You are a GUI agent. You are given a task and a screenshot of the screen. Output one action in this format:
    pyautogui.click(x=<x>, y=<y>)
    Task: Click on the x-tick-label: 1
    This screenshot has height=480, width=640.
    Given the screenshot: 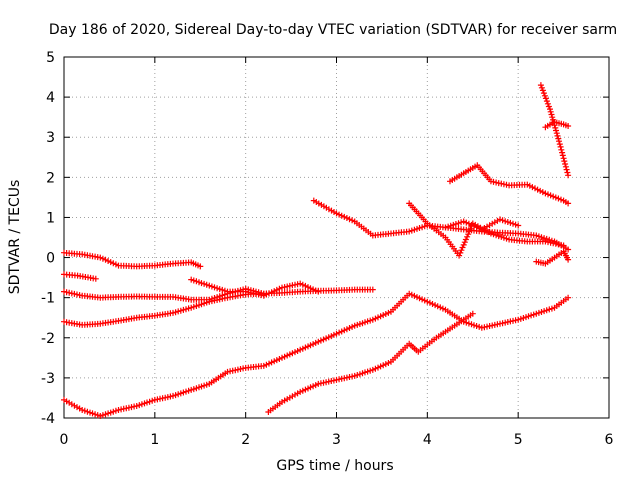 What is the action you would take?
    pyautogui.click(x=154, y=440)
    